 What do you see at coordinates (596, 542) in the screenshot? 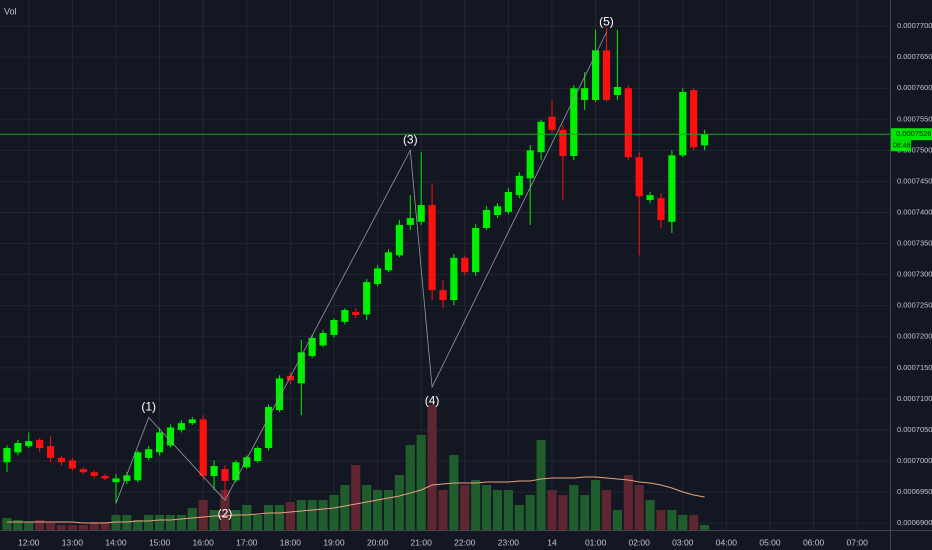
I see `x-tick-label: 01:00` at bounding box center [596, 542].